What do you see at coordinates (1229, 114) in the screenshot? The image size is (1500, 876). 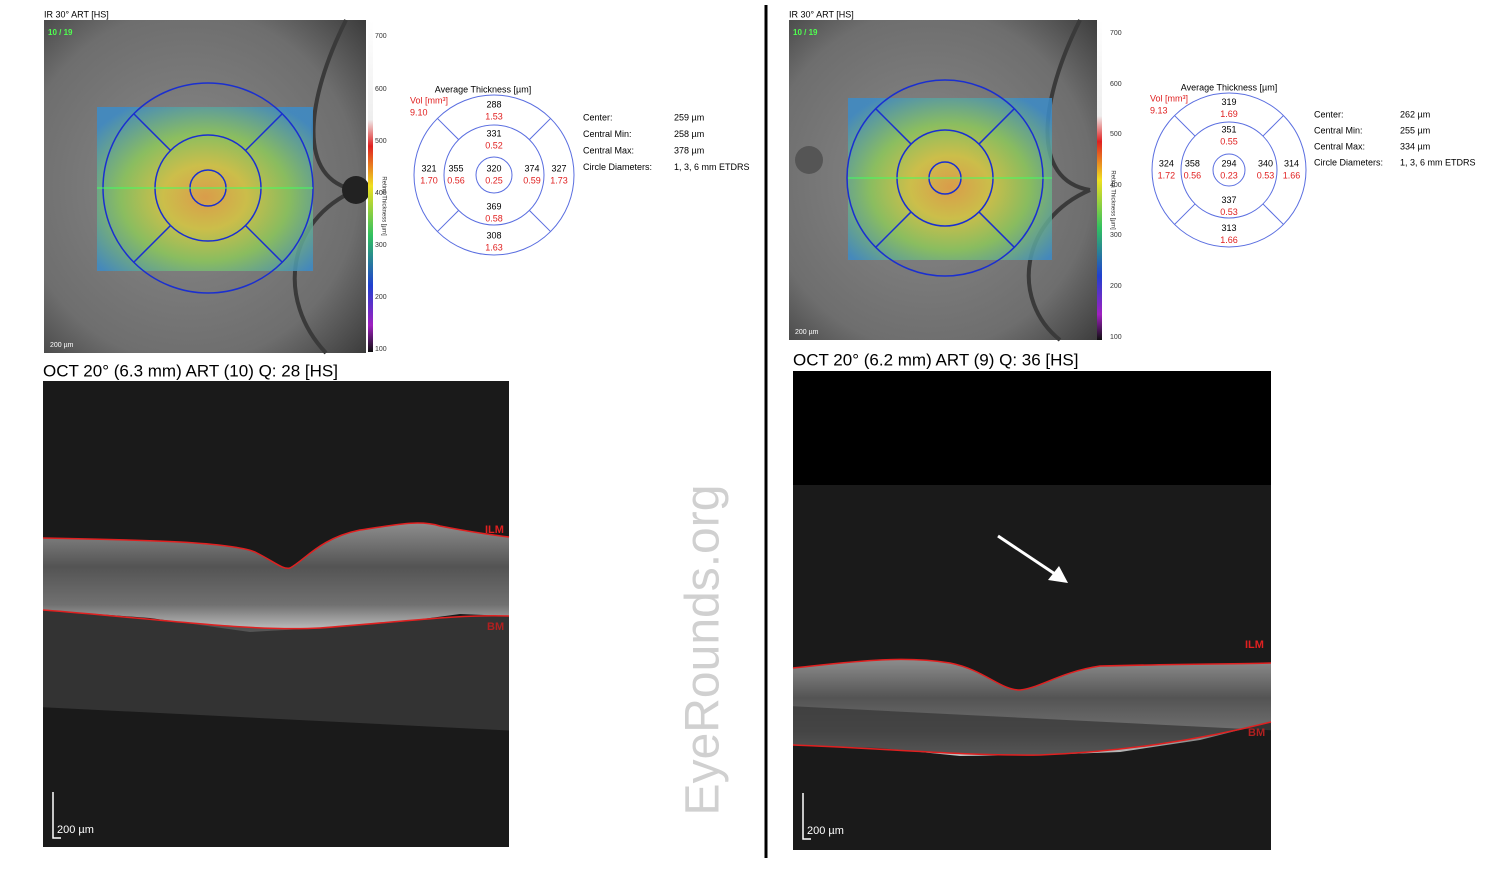 I see `sector-volume: 1.69` at bounding box center [1229, 114].